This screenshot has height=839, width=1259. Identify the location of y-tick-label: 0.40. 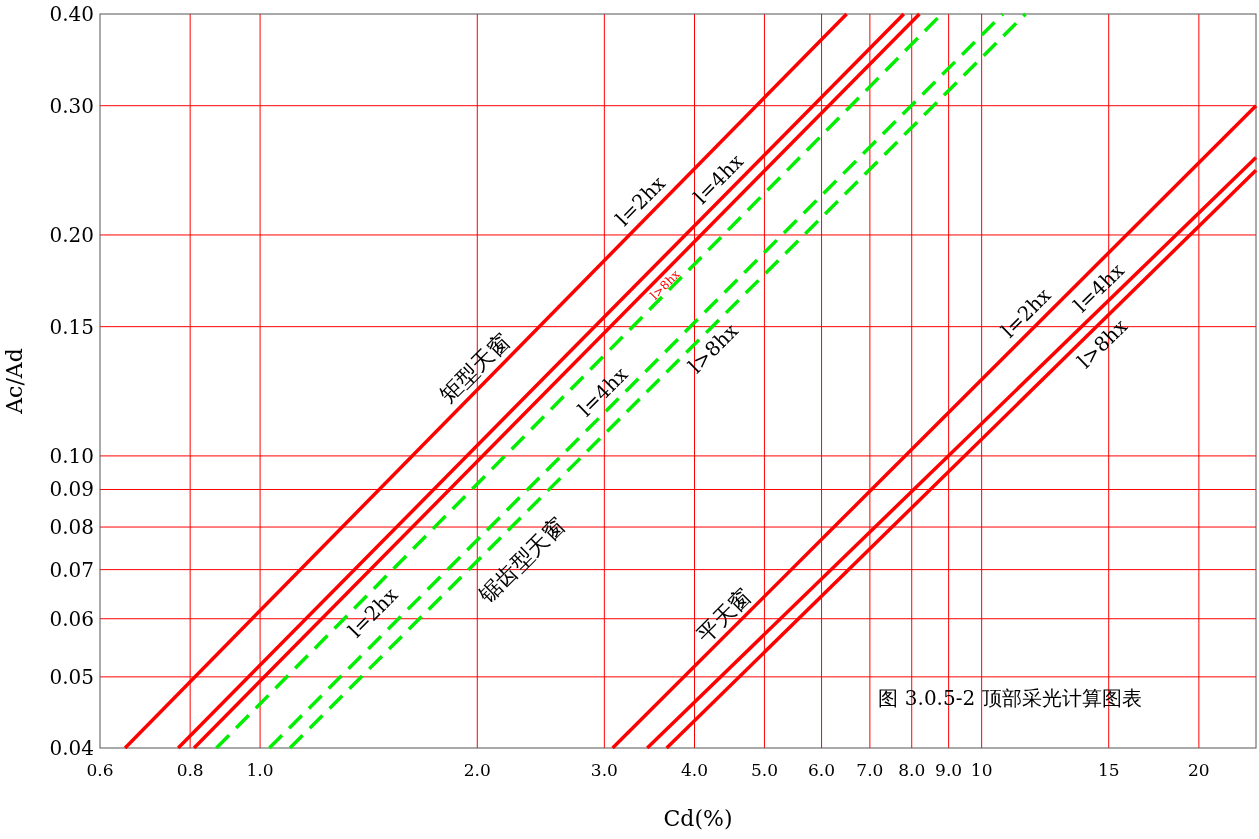
(71, 14).